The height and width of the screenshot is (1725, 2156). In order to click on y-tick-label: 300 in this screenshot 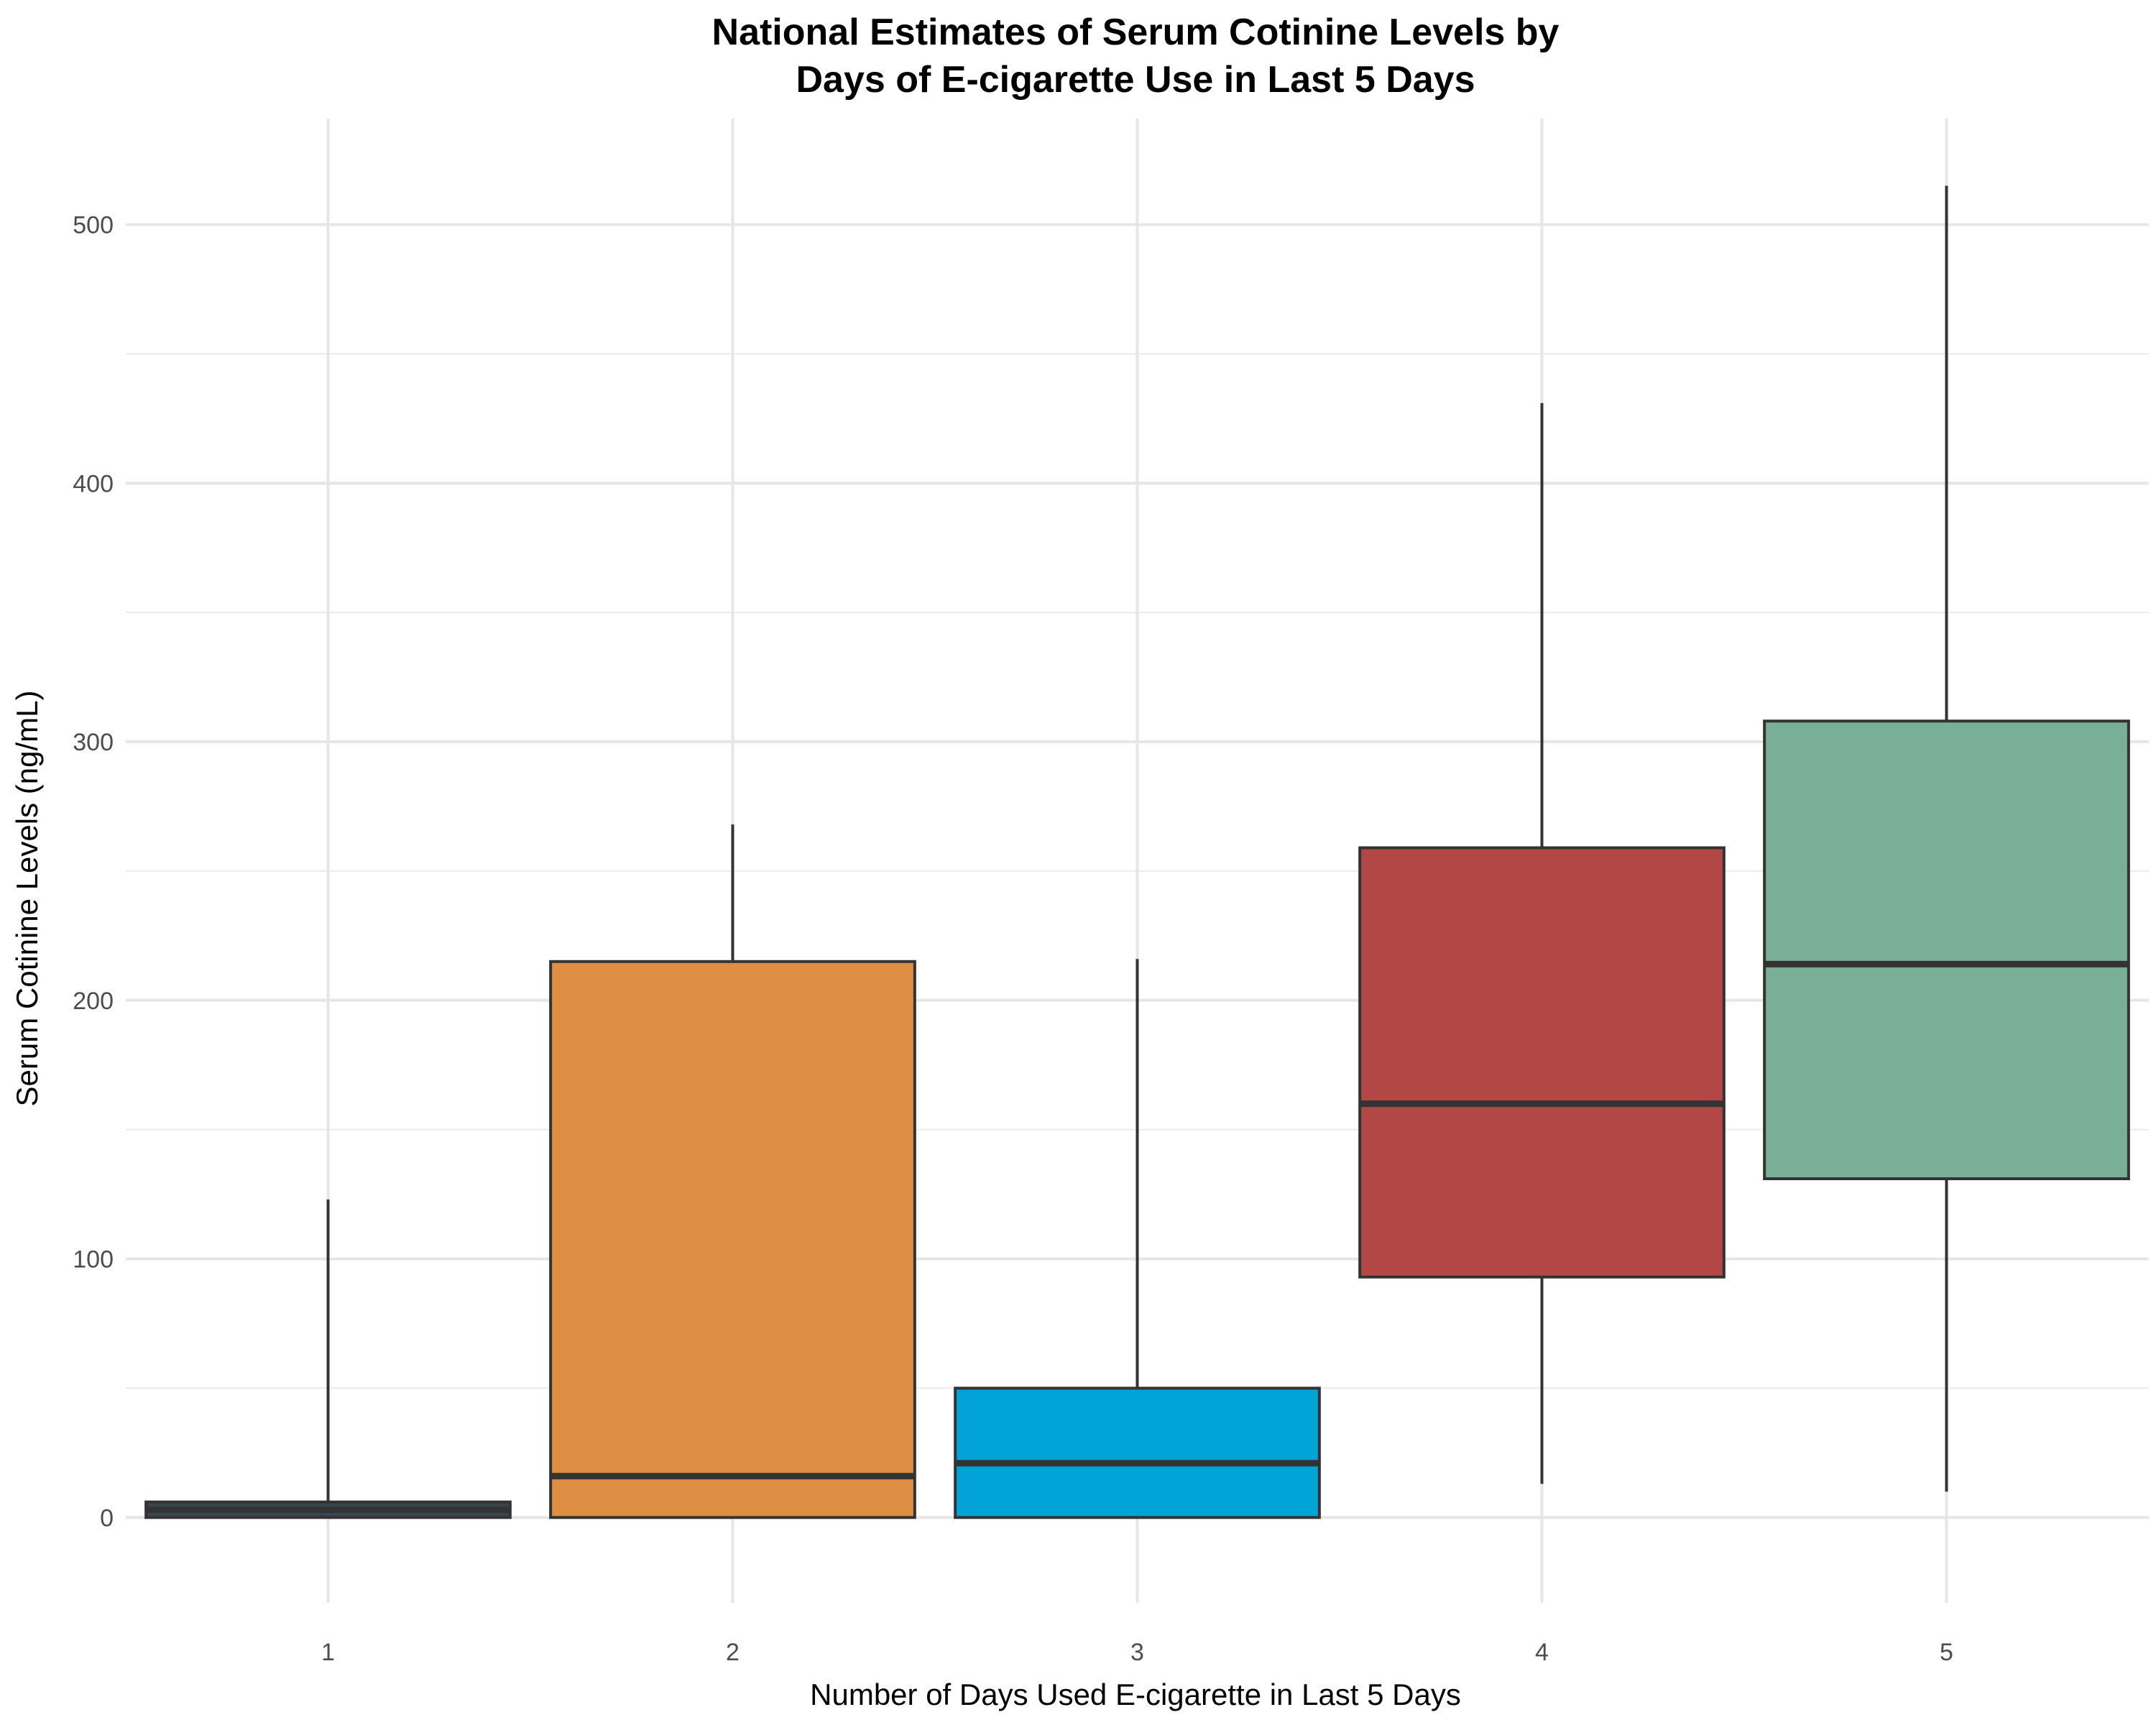, I will do `click(93, 742)`.